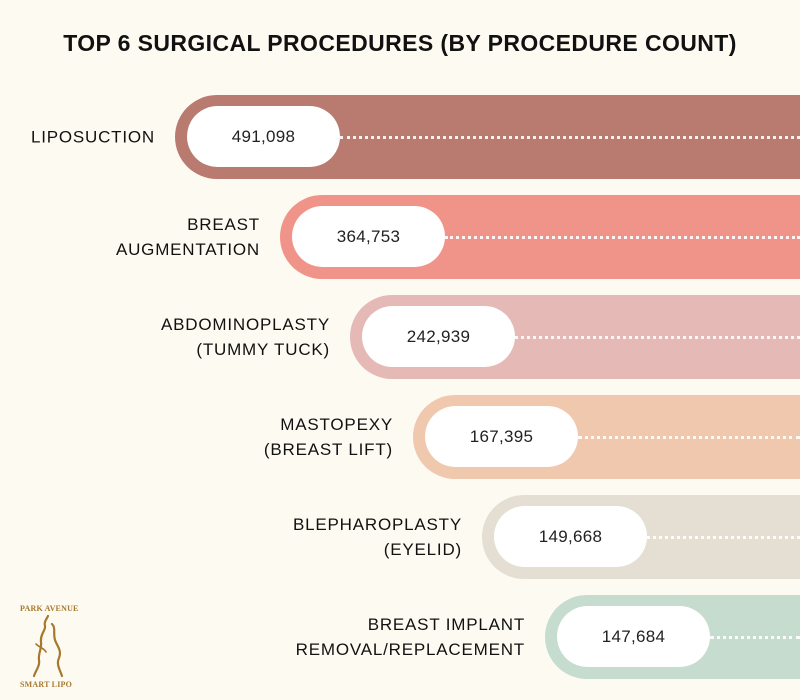  I want to click on category-label-line: BREAST IMPLANT, so click(446, 624).